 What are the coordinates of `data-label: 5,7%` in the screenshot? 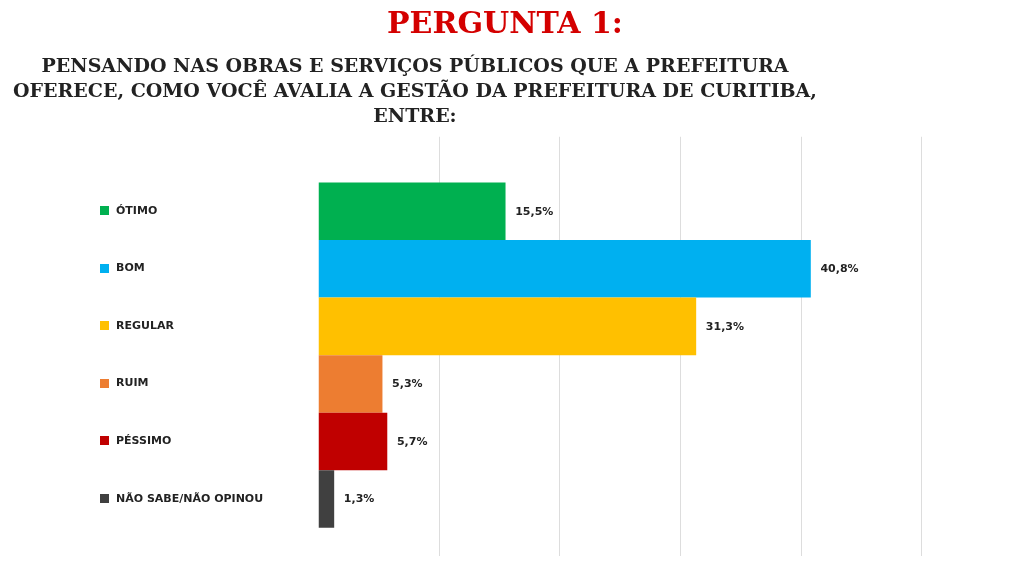 It's located at (412, 441).